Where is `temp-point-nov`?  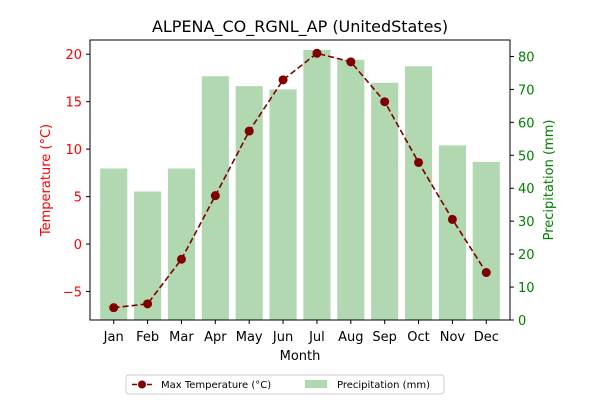
temp-point-nov is located at coordinates (452, 219).